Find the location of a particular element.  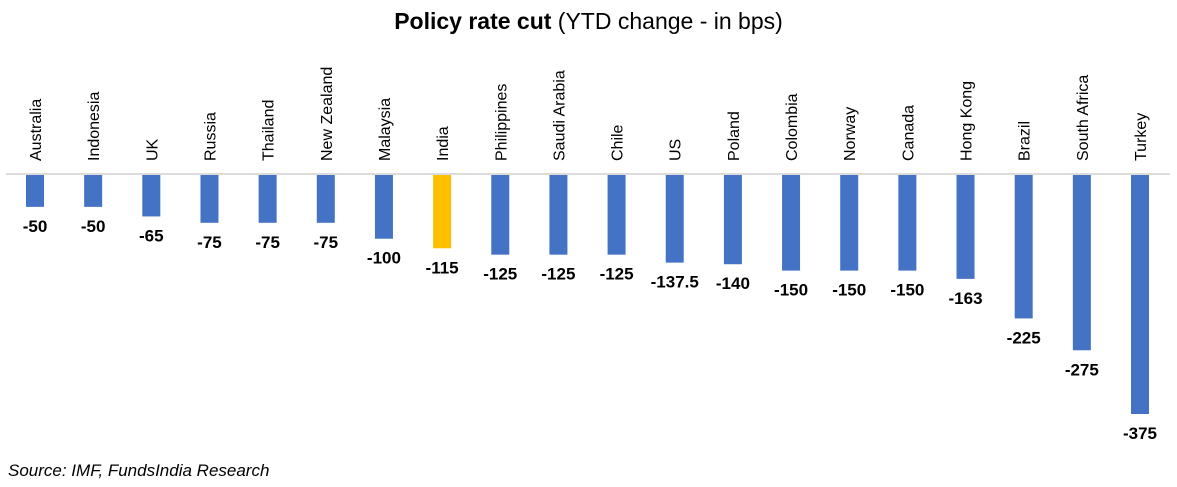

chart-title-subtitle: (YTD change - in bps) is located at coordinates (667, 21).